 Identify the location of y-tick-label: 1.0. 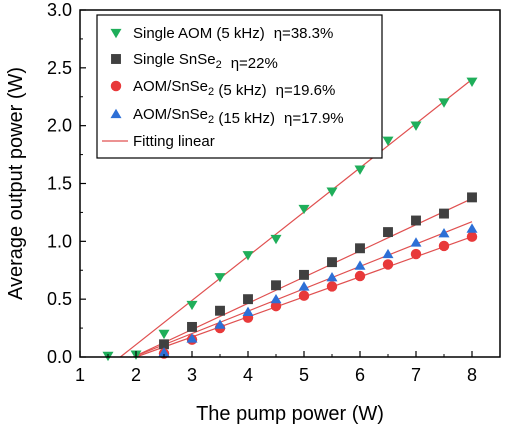
(59, 241).